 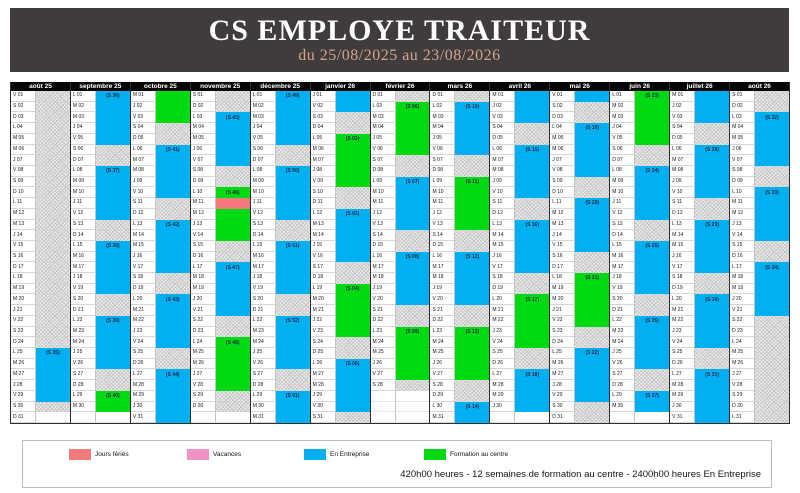 What do you see at coordinates (220, 139) in the screenshot?
I see `day-row: M 05` at bounding box center [220, 139].